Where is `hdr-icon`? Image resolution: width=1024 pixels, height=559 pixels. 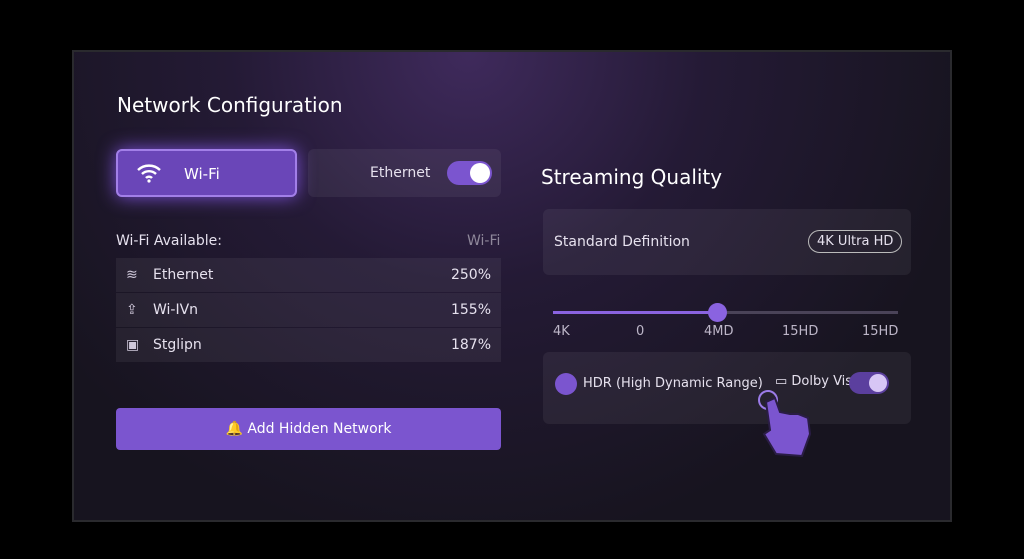
hdr-icon is located at coordinates (566, 384).